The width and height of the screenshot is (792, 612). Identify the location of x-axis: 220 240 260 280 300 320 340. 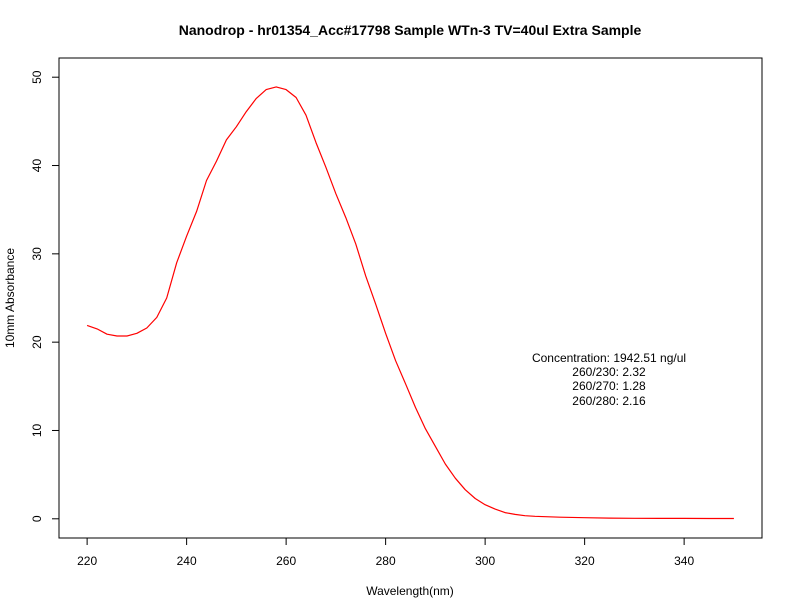
(385, 552).